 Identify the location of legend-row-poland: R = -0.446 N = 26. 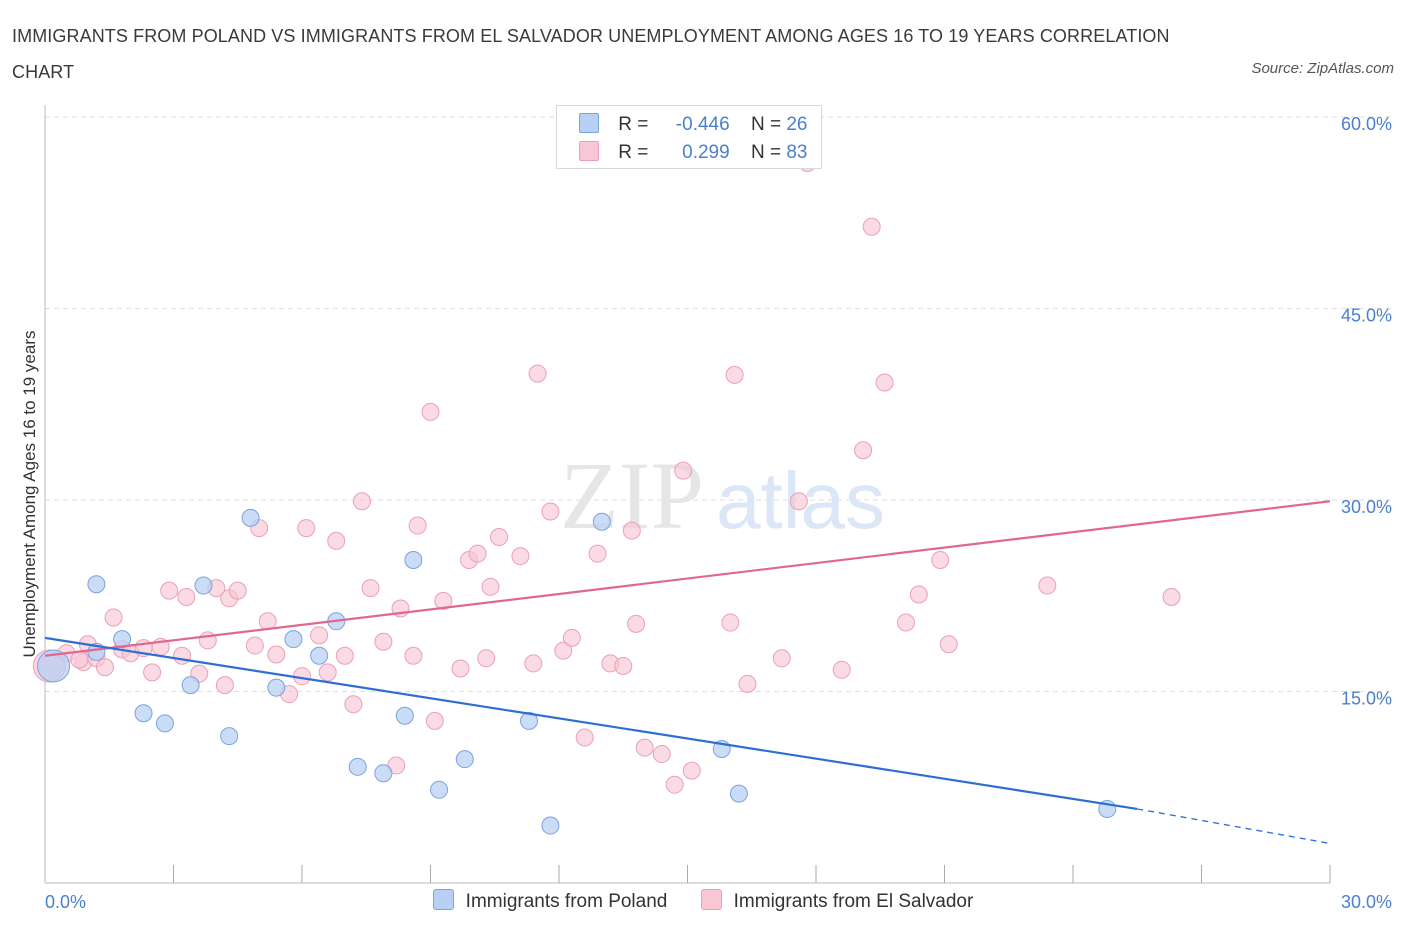
(693, 126).